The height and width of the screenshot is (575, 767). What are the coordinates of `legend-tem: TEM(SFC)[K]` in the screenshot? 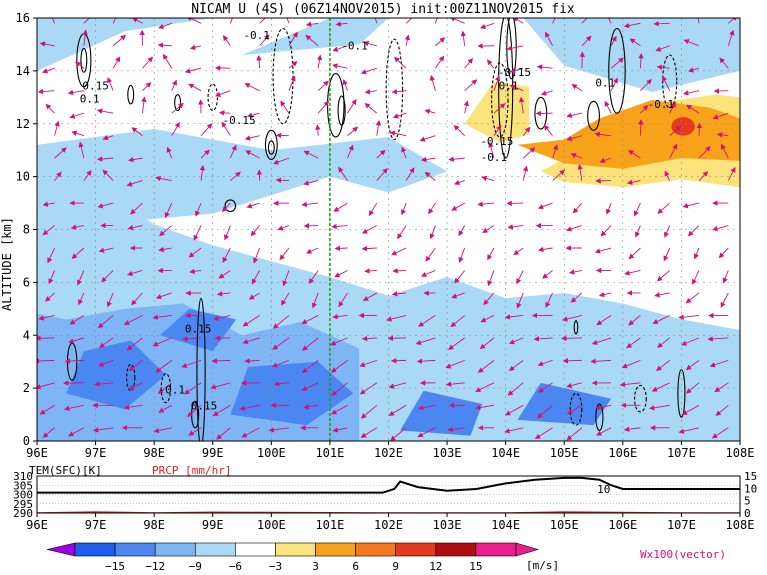 It's located at (65, 470).